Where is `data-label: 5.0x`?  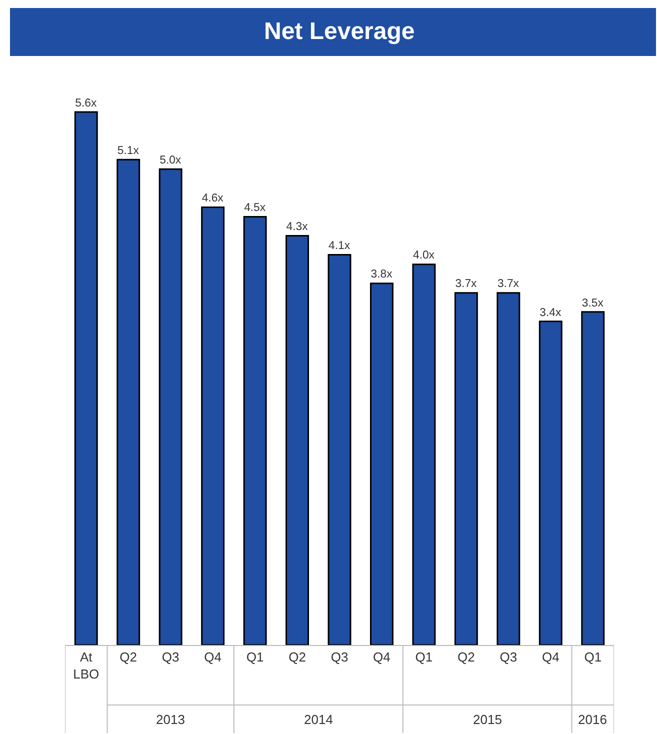
data-label: 5.0x is located at coordinates (171, 160).